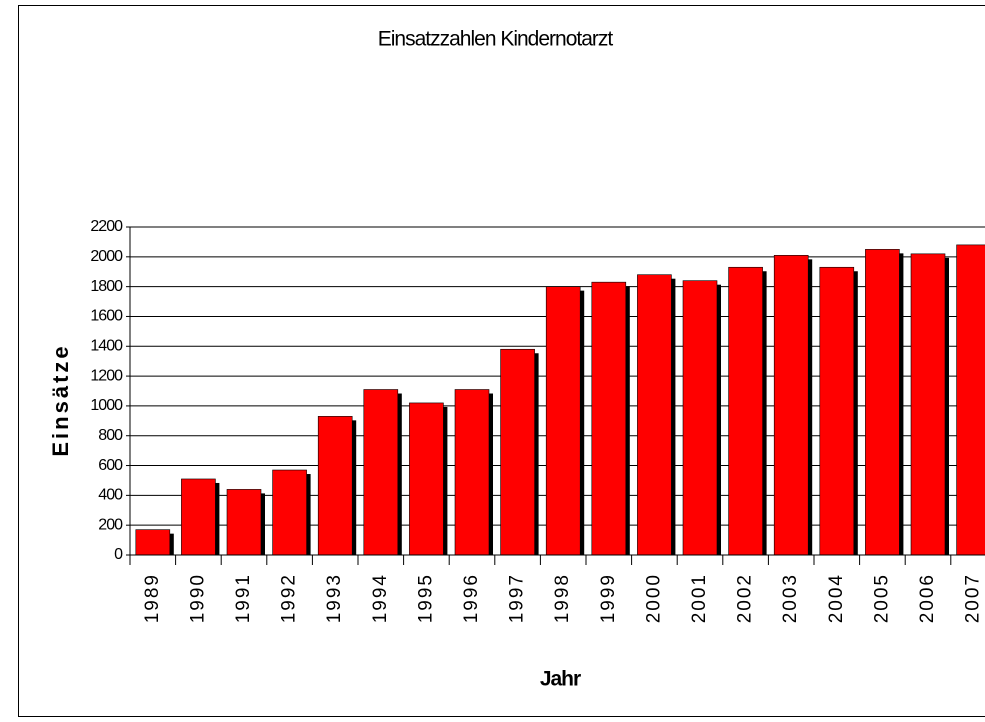  Describe the element at coordinates (197, 598) in the screenshot. I see `x-tick-label: 1990` at that location.